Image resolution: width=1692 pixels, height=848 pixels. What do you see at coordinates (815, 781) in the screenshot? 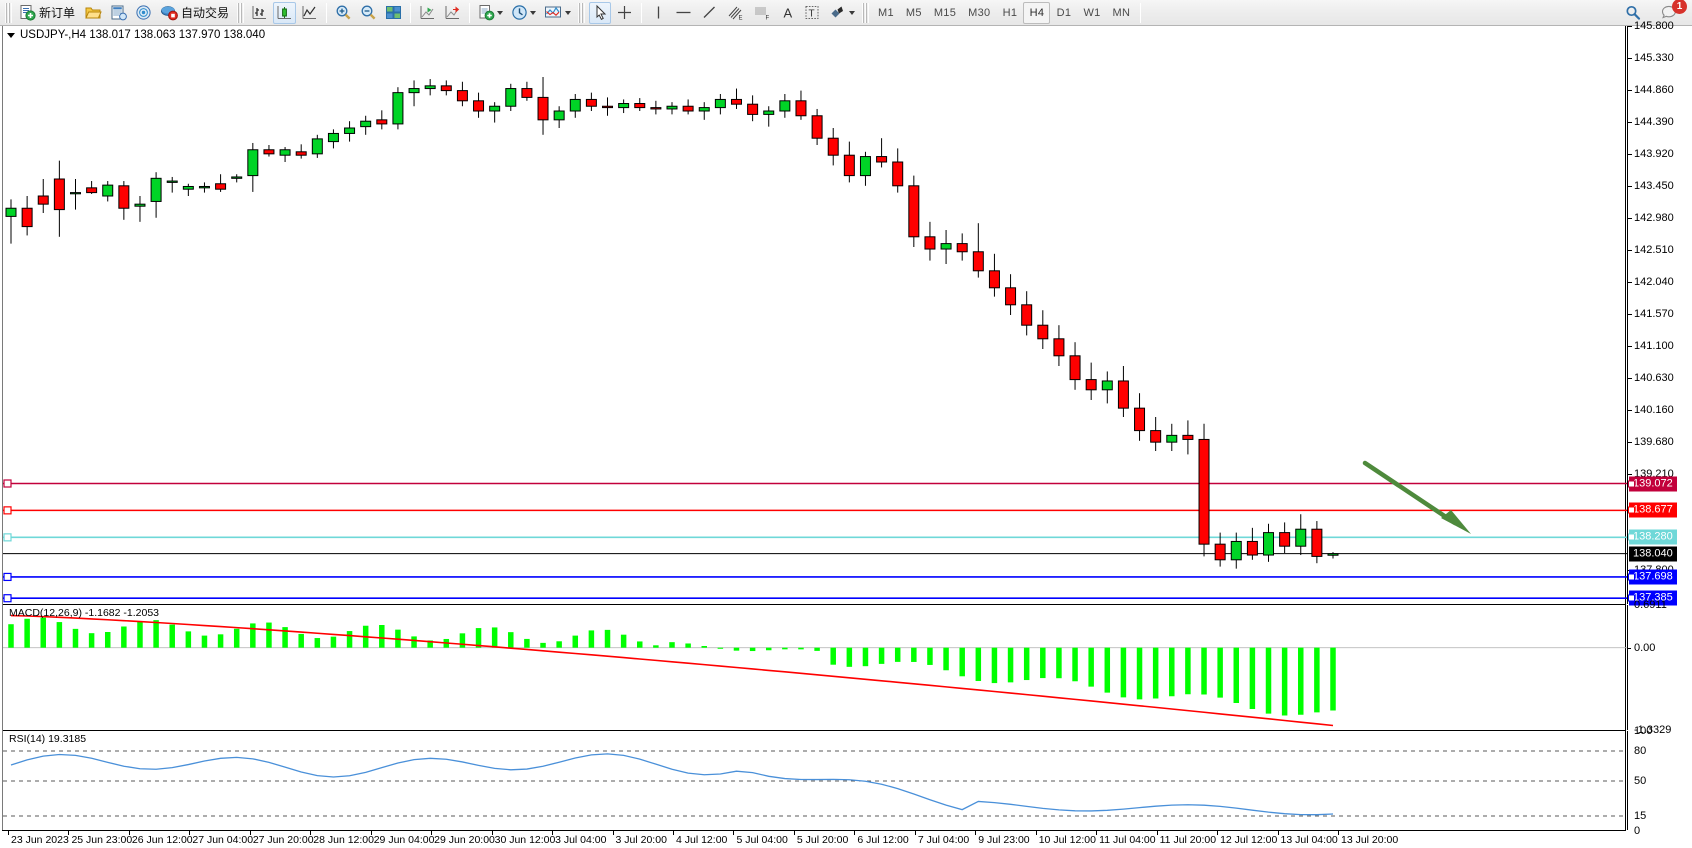
I see `rsi-pane` at bounding box center [815, 781].